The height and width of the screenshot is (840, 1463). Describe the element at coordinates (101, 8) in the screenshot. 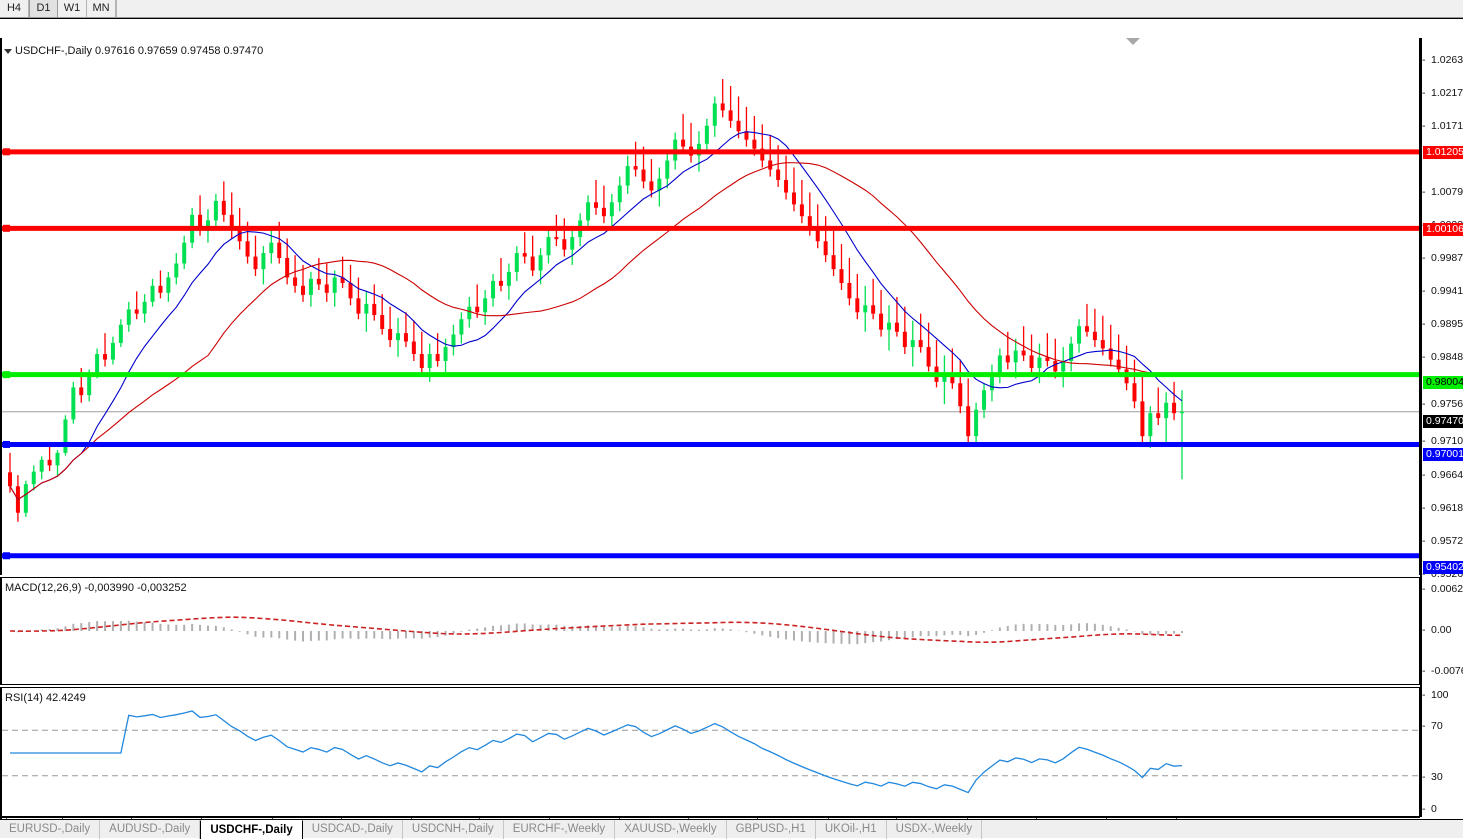

I see `timeframe-button-mn: MN` at that location.